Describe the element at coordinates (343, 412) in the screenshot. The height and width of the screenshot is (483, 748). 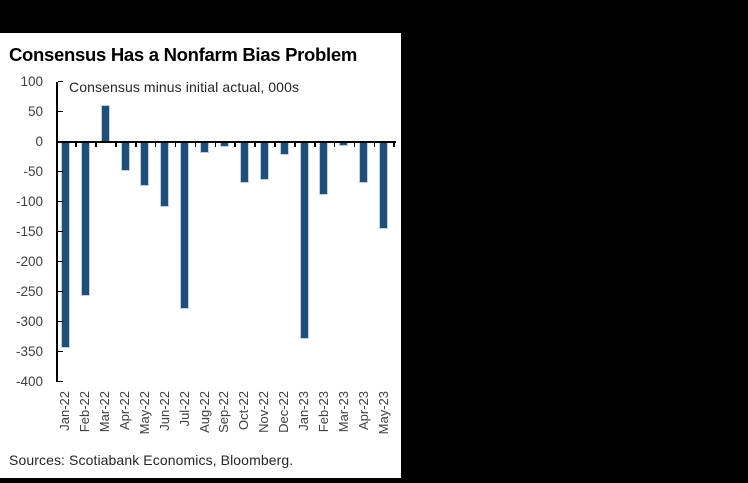
I see `x-axis-label-mar-23: Mar-23` at that location.